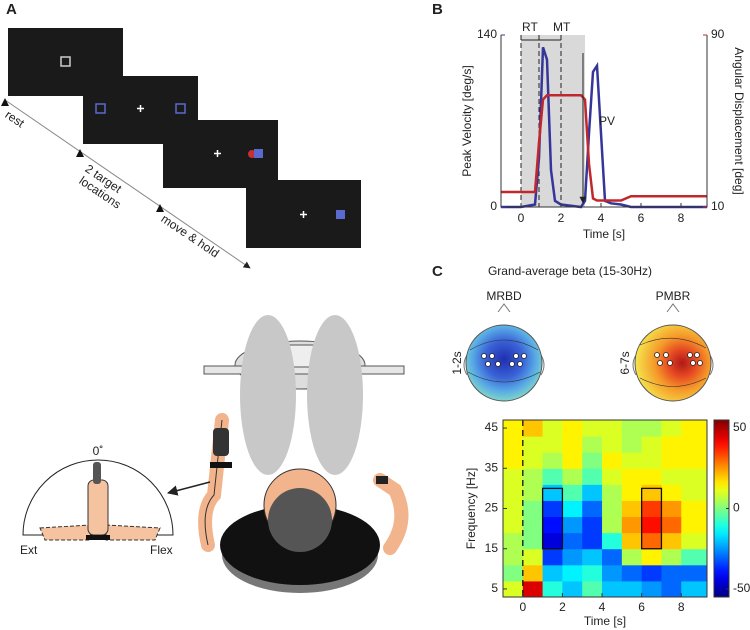 The width and height of the screenshot is (750, 630). Describe the element at coordinates (521, 218) in the screenshot. I see `x-tick-label: 0` at that location.